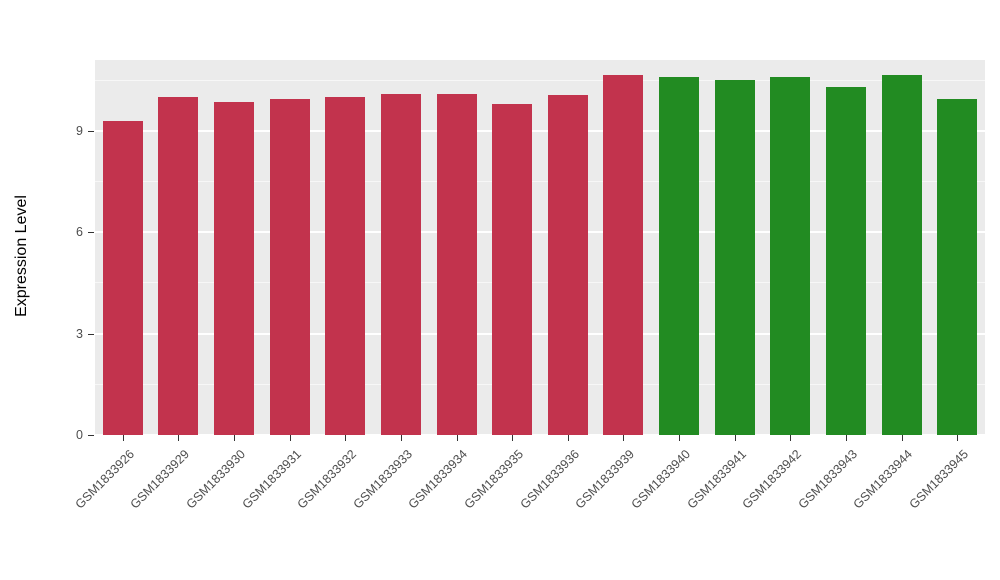 Image resolution: width=1000 pixels, height=580 pixels. Describe the element at coordinates (79, 130) in the screenshot. I see `y-tick-label: 9` at that location.